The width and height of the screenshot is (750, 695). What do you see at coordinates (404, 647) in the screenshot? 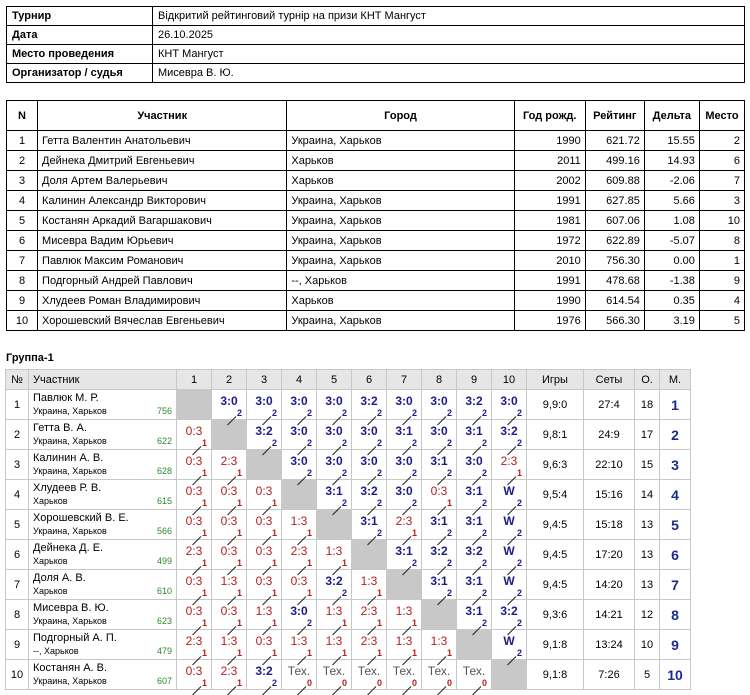
I see `match-result-cell: 1:3 1` at bounding box center [404, 647].